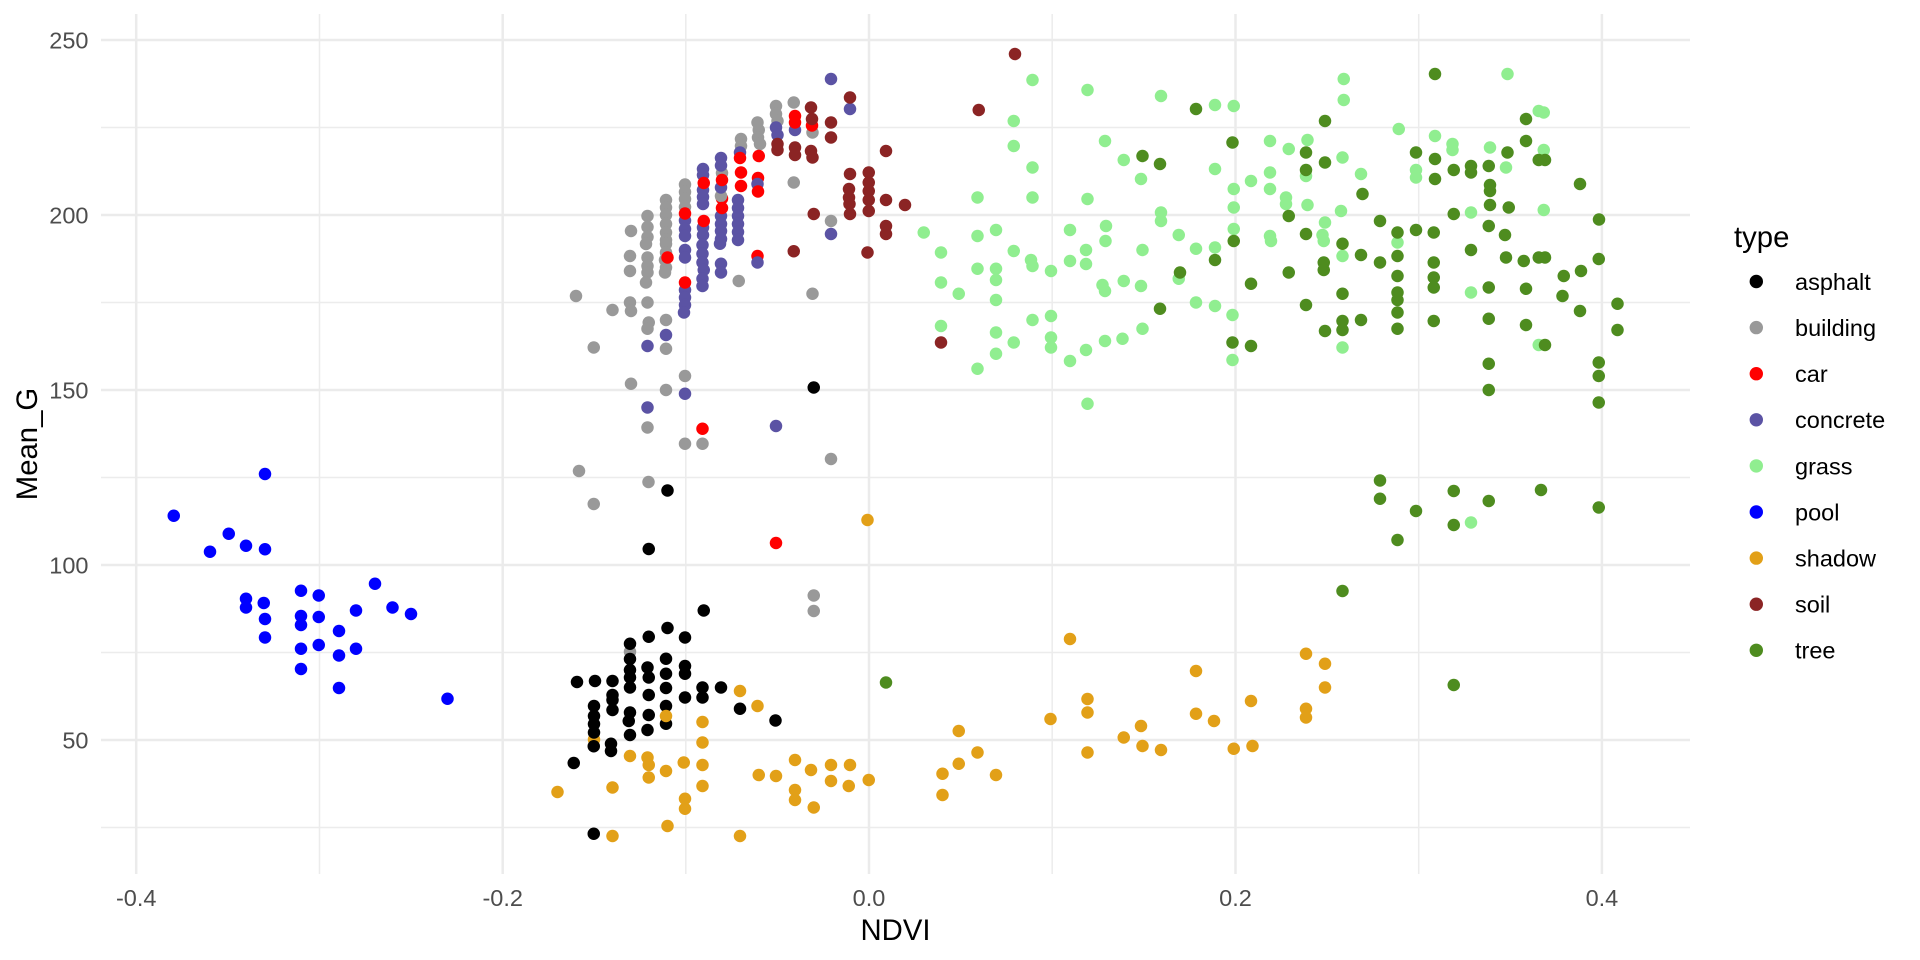  What do you see at coordinates (68, 565) in the screenshot?
I see `svg-text: 100` at bounding box center [68, 565].